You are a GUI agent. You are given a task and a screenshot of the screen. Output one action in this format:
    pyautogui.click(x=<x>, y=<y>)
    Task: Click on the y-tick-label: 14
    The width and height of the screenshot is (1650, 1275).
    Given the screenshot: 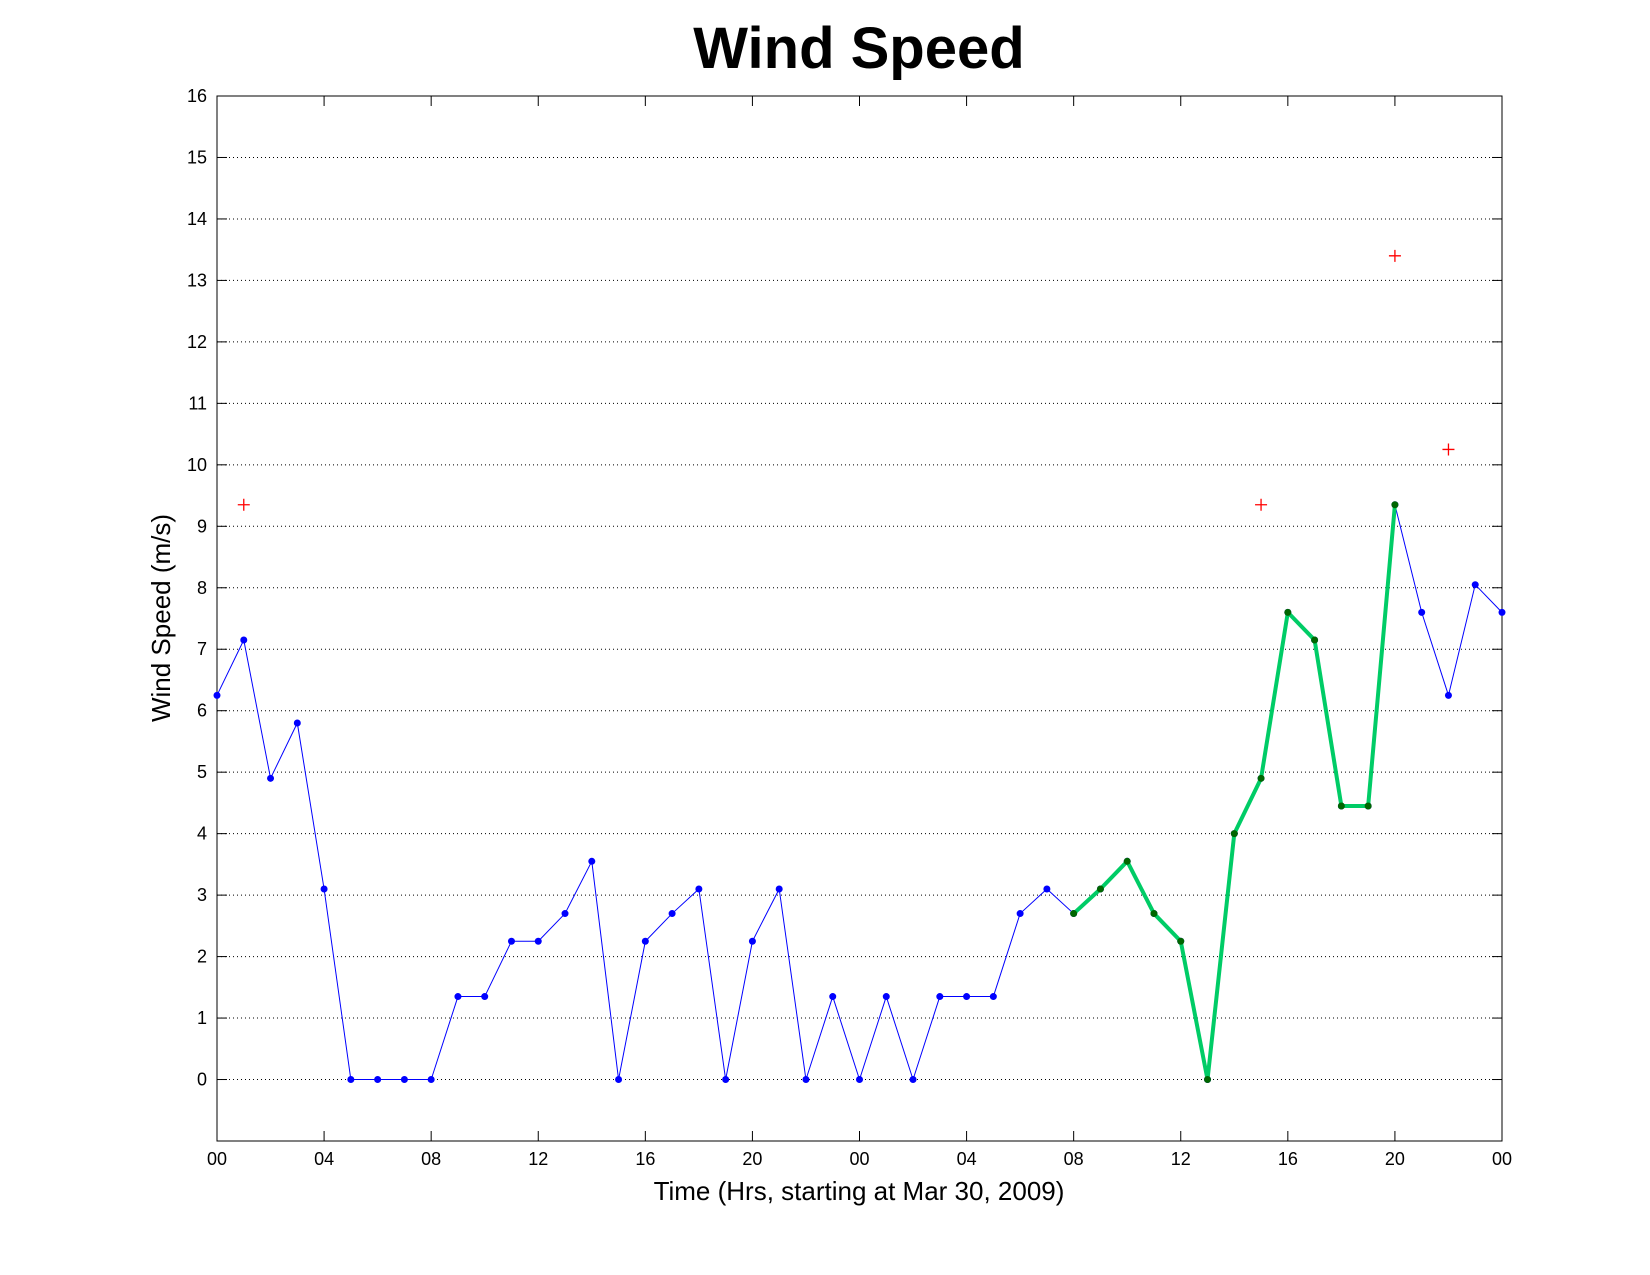 What is the action you would take?
    pyautogui.click(x=197, y=219)
    